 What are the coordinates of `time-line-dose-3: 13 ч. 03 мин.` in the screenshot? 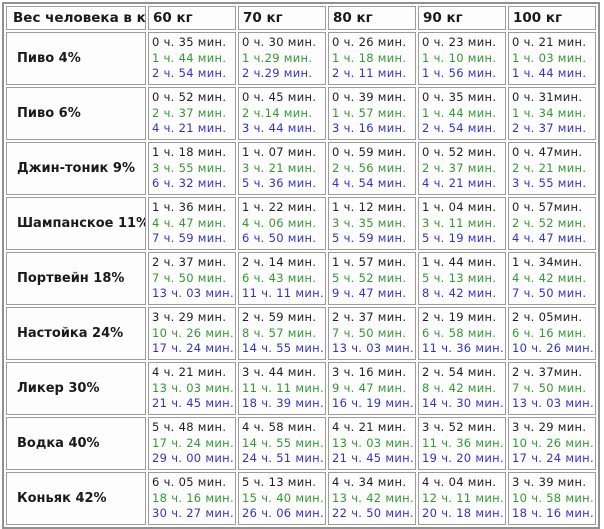 It's located at (193, 293).